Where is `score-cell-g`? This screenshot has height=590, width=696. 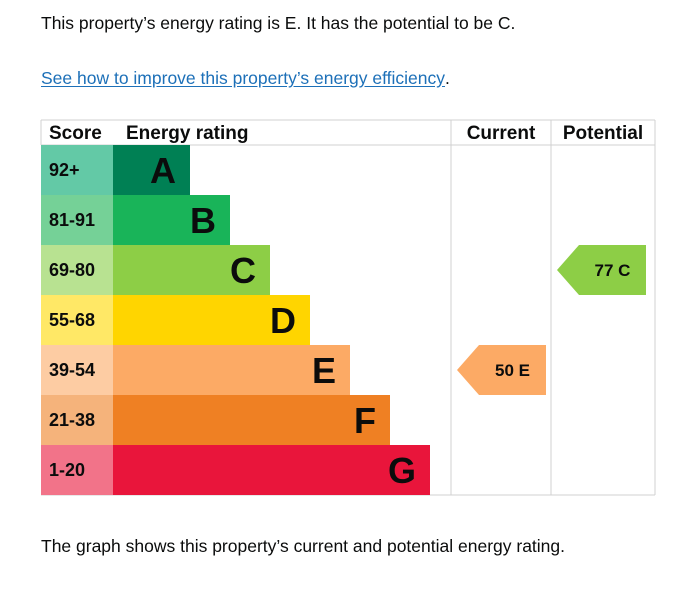 score-cell-g is located at coordinates (77, 470).